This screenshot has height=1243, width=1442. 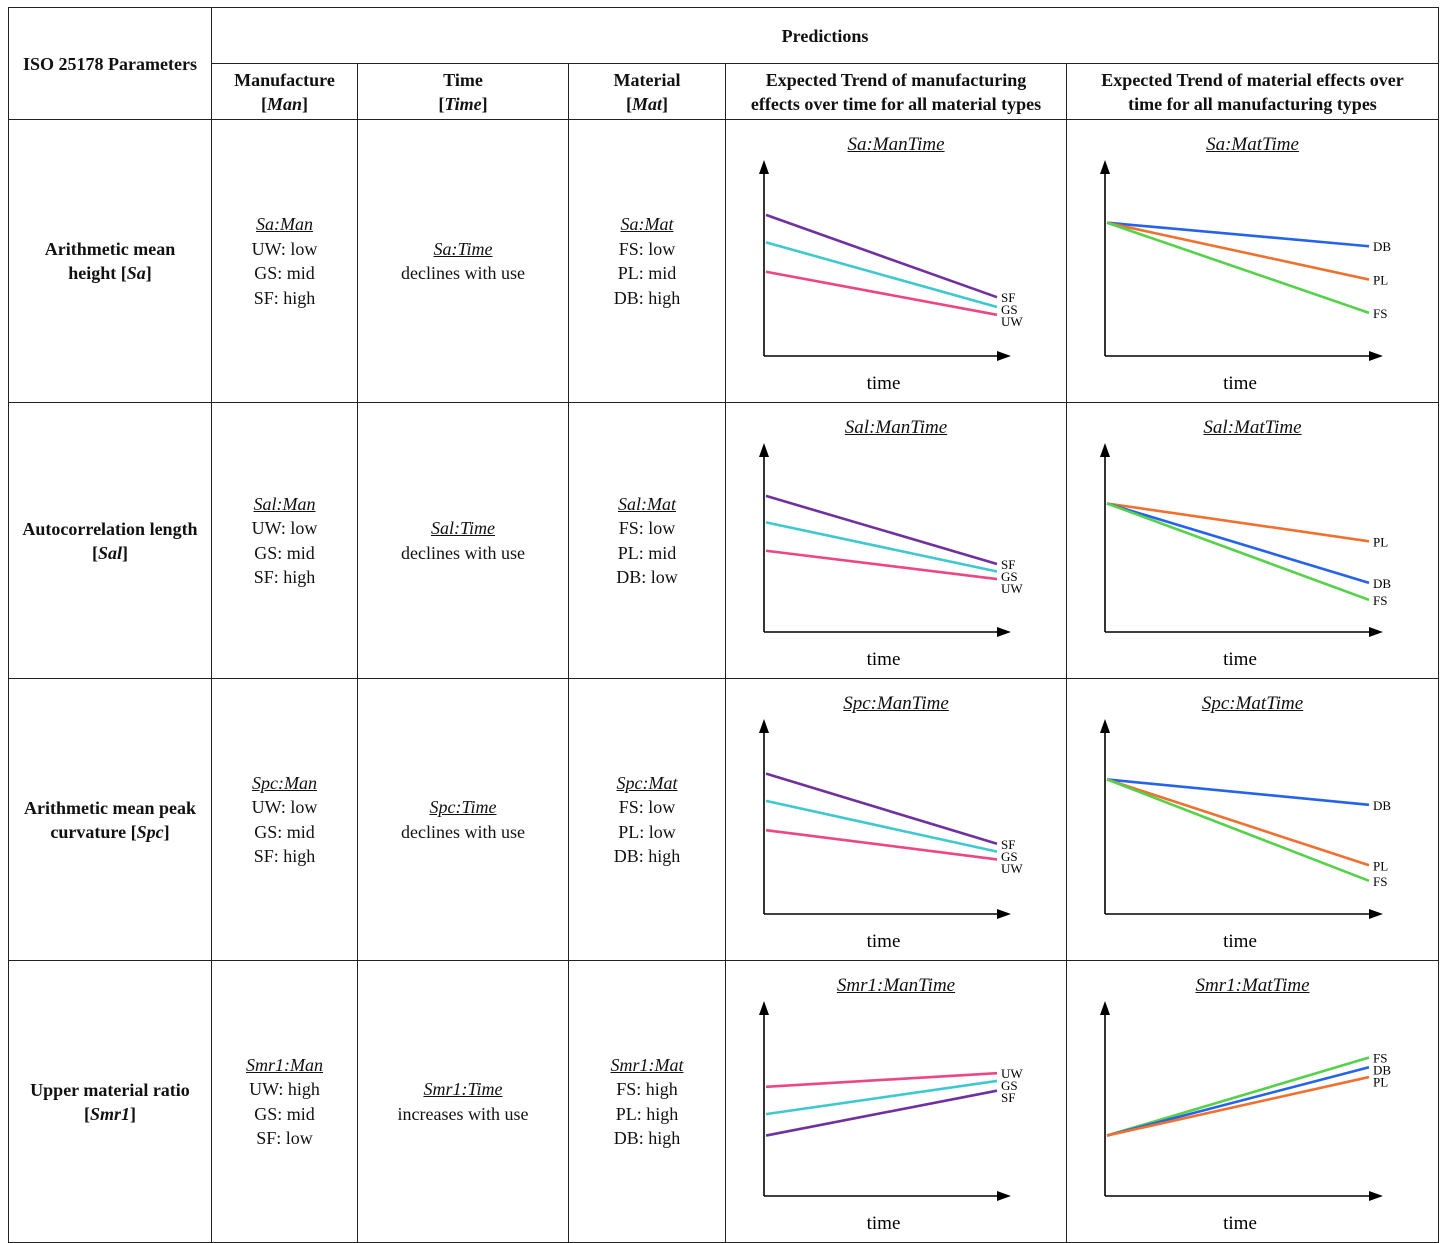 What do you see at coordinates (647, 91) in the screenshot?
I see `material-header: Material [Mat]` at bounding box center [647, 91].